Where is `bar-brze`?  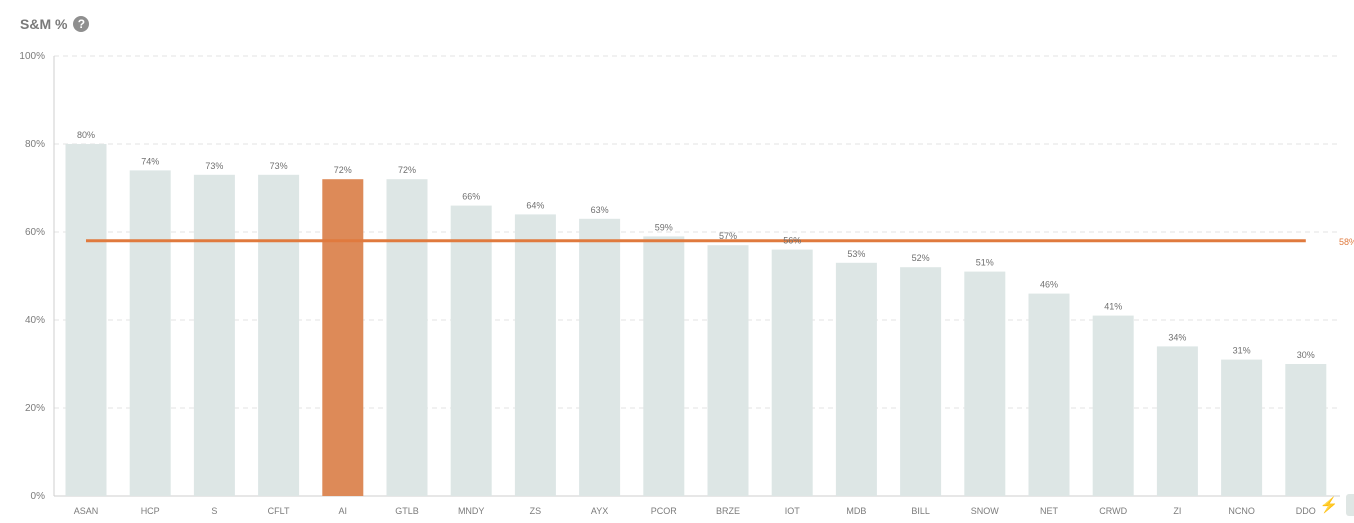
bar-brze is located at coordinates (728, 370).